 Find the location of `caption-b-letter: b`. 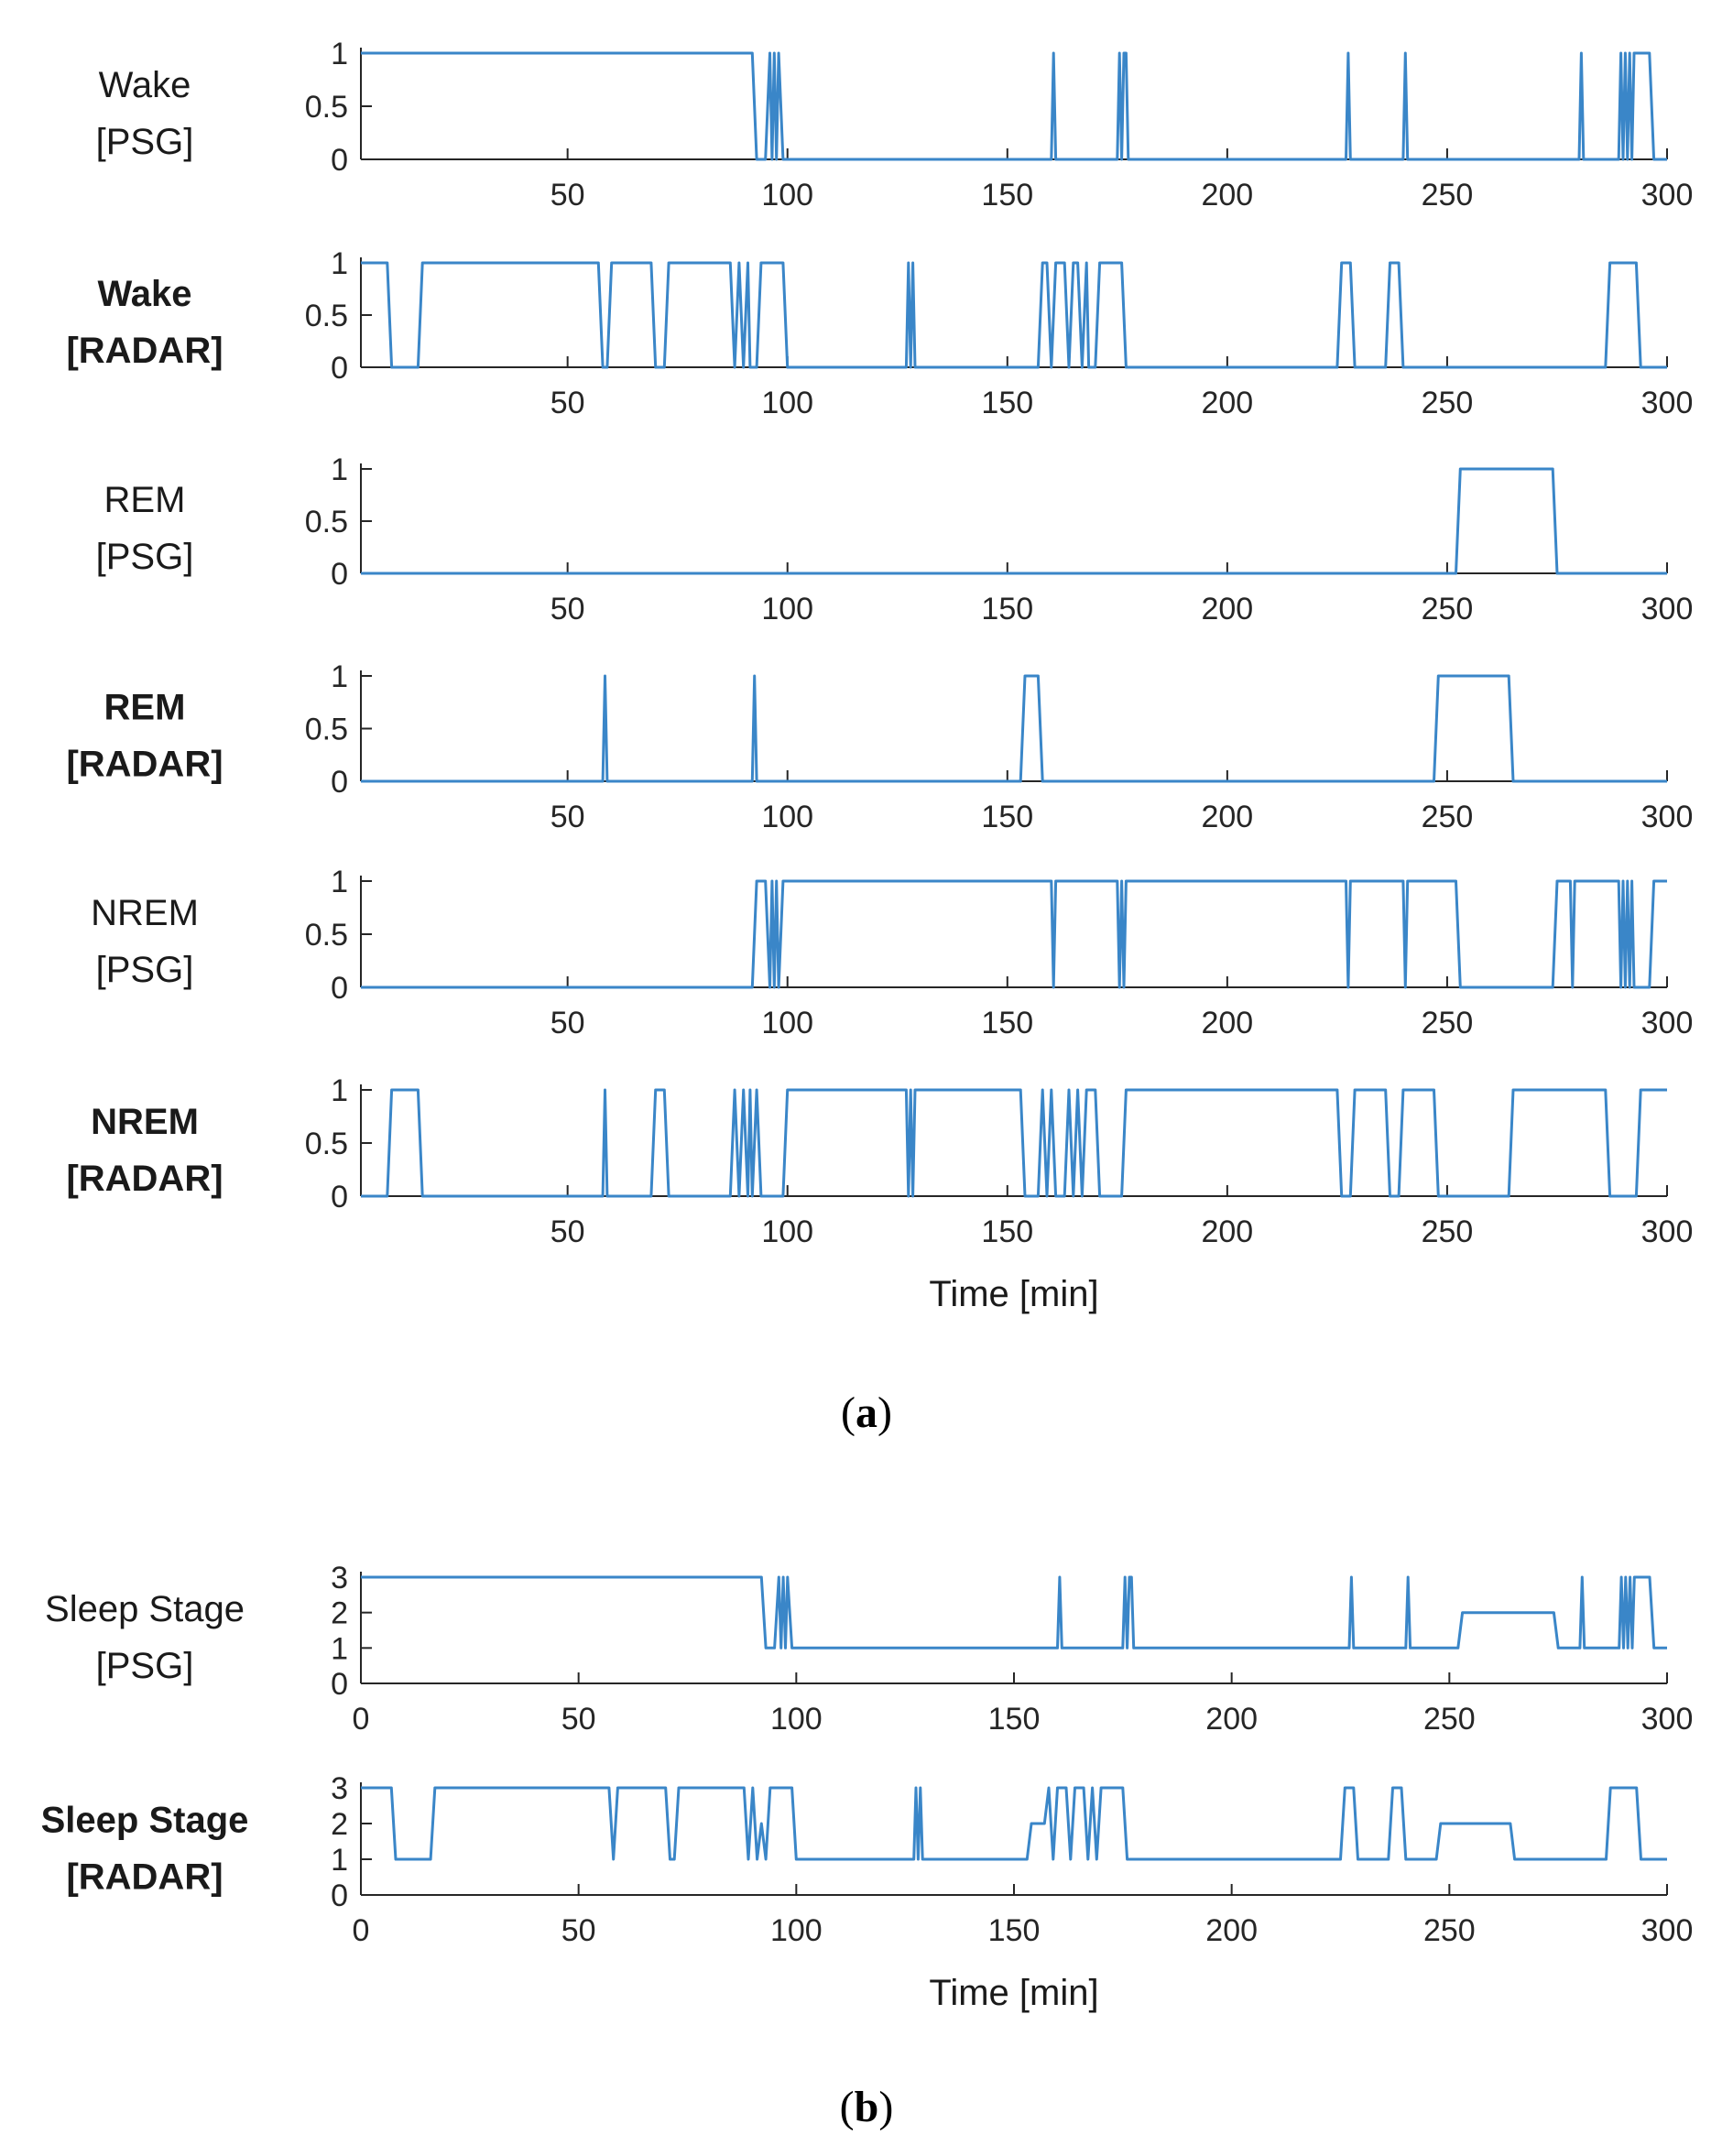

caption-b-letter: b is located at coordinates (867, 2107).